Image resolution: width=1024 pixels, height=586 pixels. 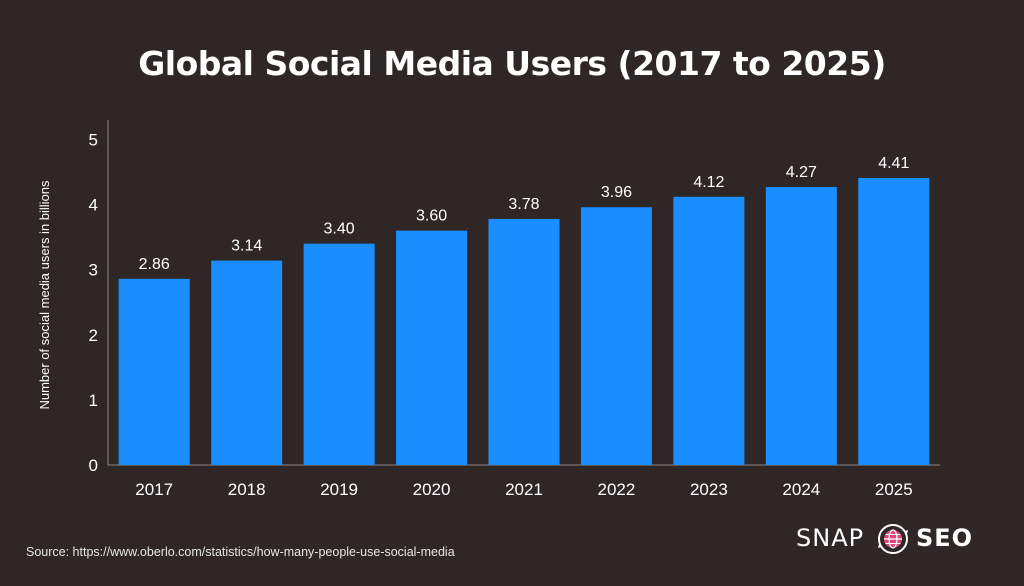 What do you see at coordinates (93, 335) in the screenshot?
I see `y-tick-label: 2` at bounding box center [93, 335].